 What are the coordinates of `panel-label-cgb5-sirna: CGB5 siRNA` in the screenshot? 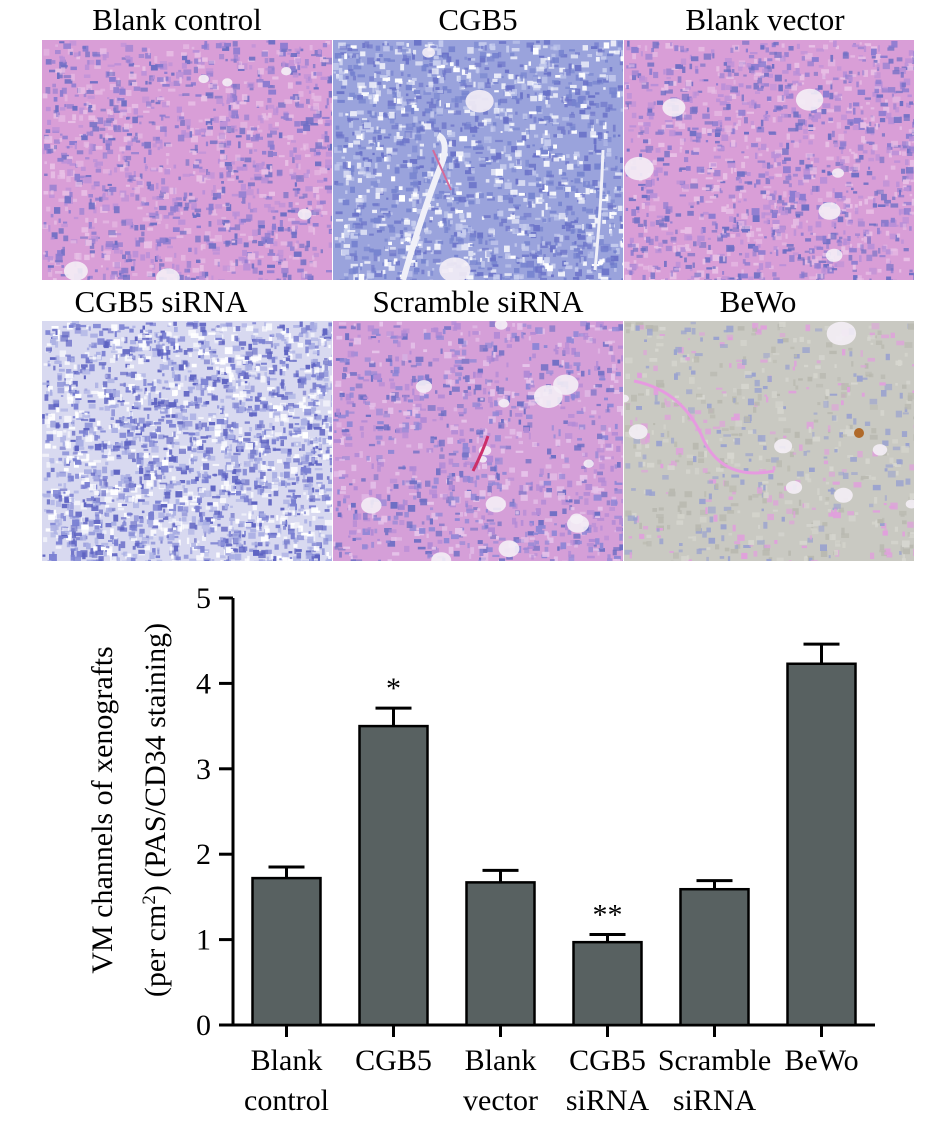 It's located at (161, 301).